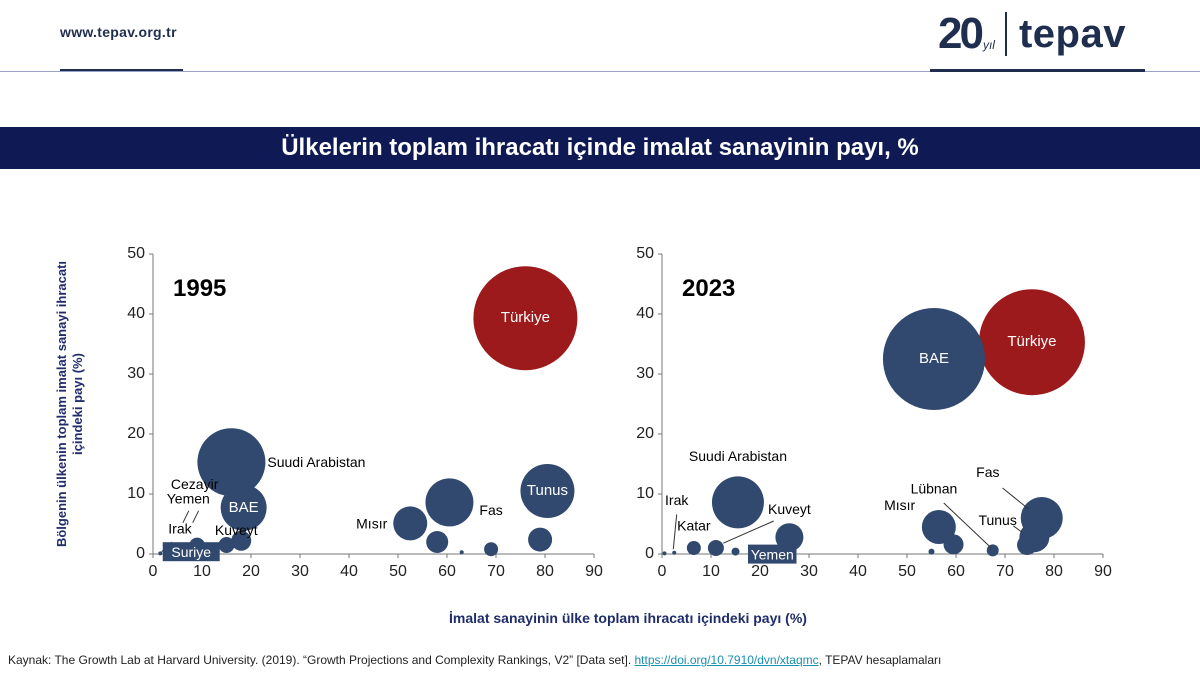 This screenshot has width=1200, height=675. What do you see at coordinates (77, 404) in the screenshot?
I see `y-axis-title-line2: içindeki payı (%)` at bounding box center [77, 404].